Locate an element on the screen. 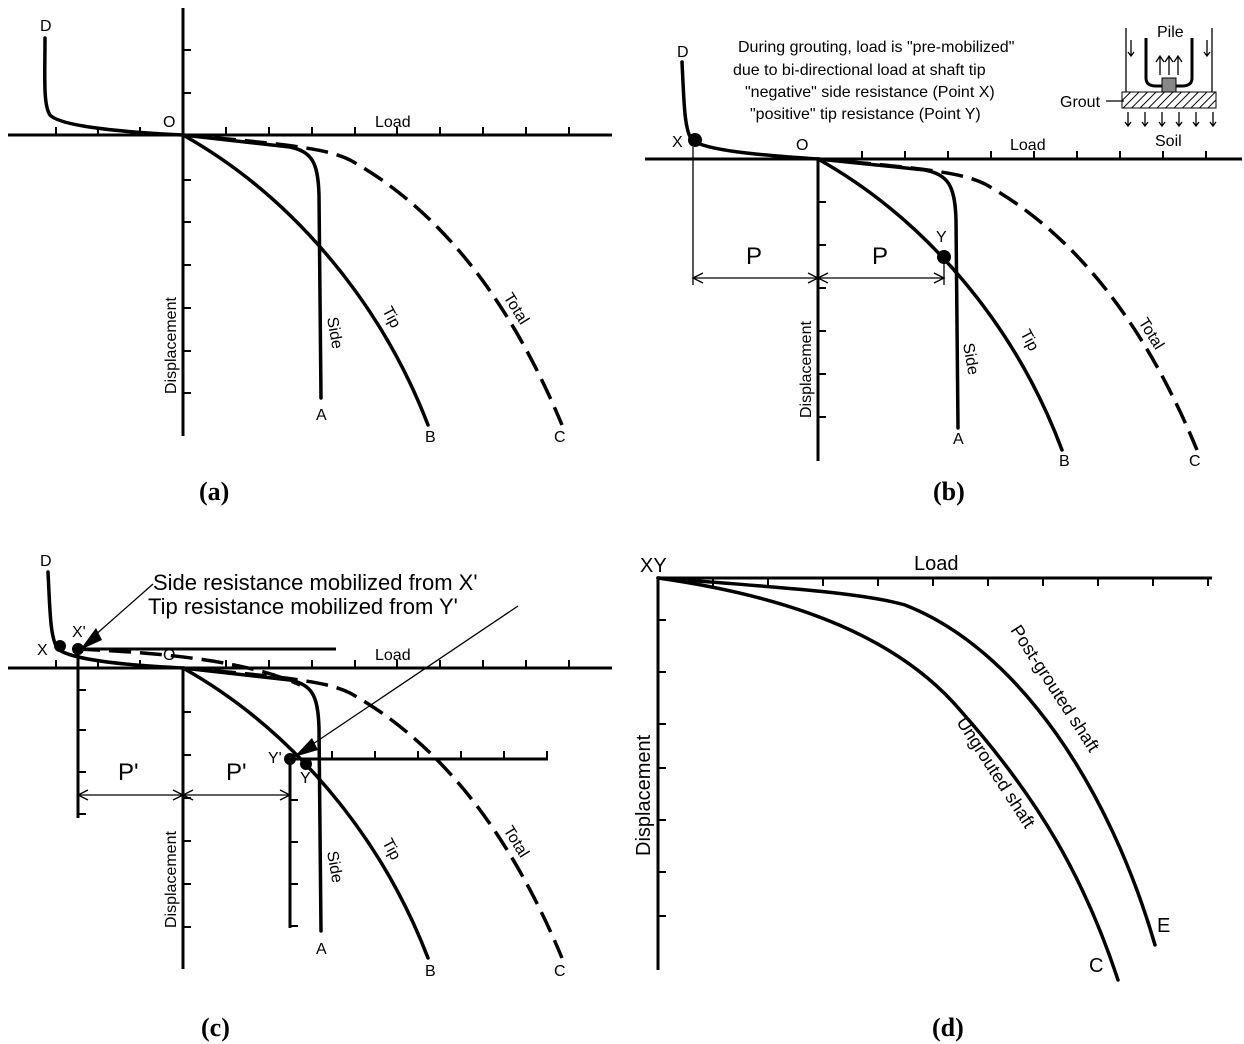 Image resolution: width=1244 pixels, height=1044 pixels. grout-layer is located at coordinates (1169, 100).